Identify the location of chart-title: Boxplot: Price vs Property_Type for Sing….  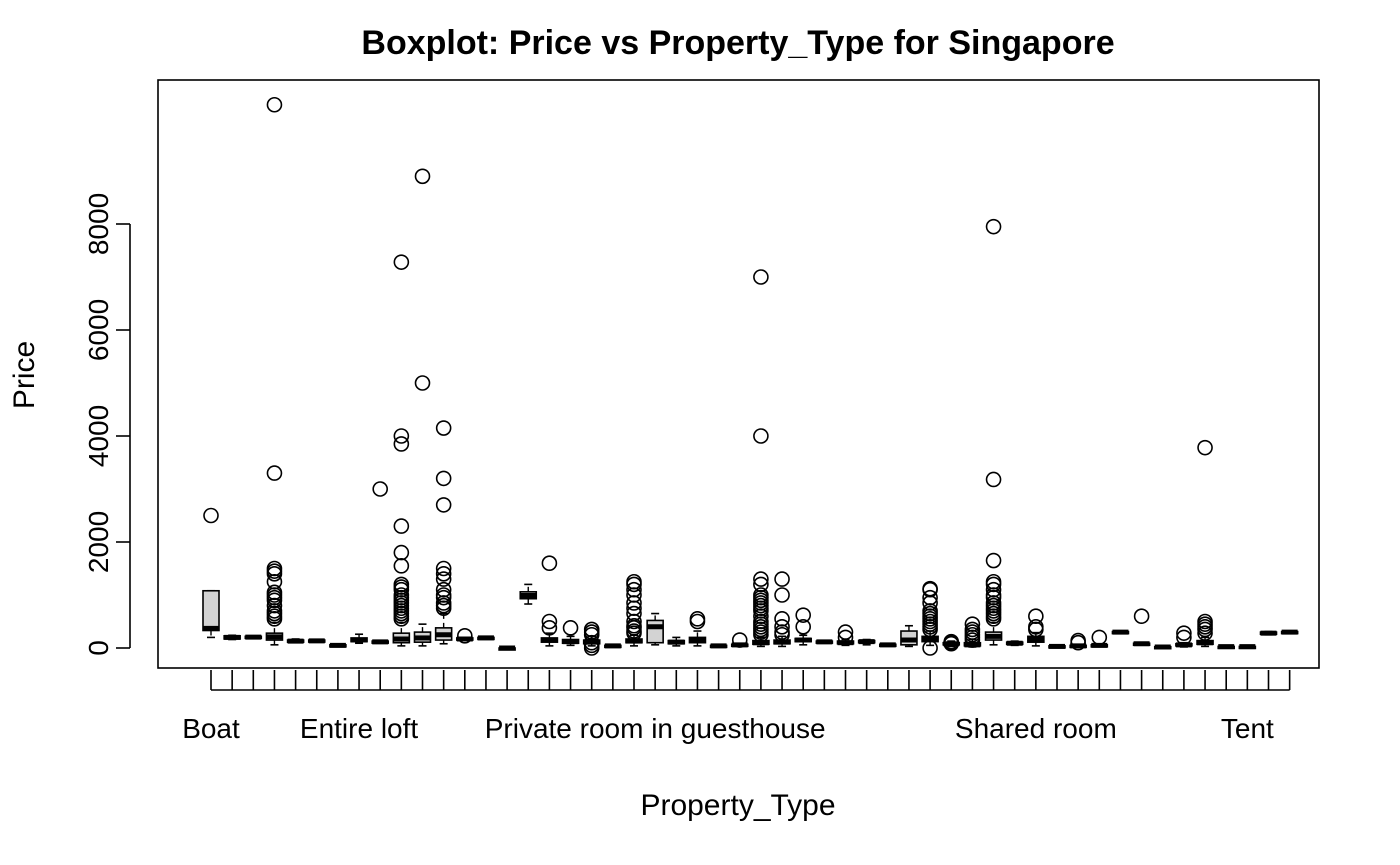
(737, 43).